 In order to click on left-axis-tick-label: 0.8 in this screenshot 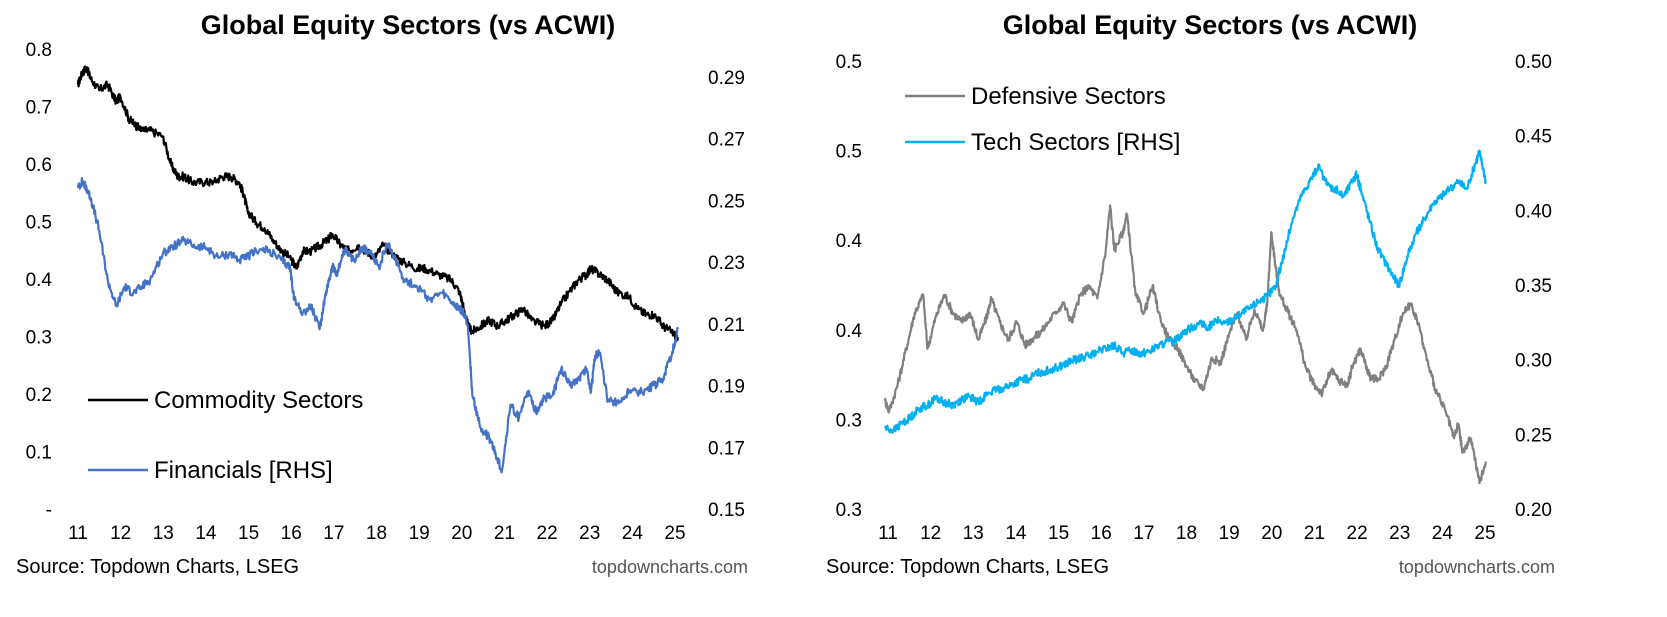, I will do `click(39, 50)`.